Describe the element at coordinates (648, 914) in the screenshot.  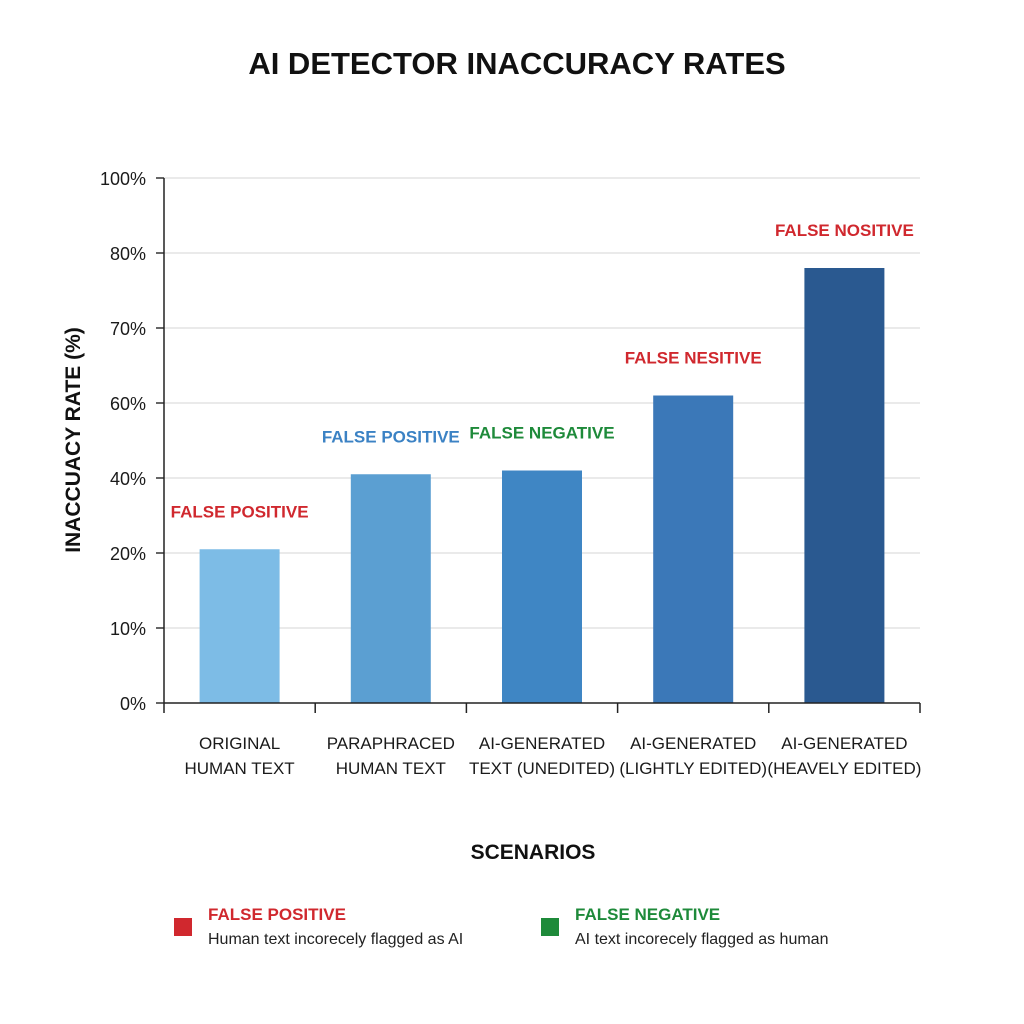
I see `legend-label: FALSE NEGATIVE` at that location.